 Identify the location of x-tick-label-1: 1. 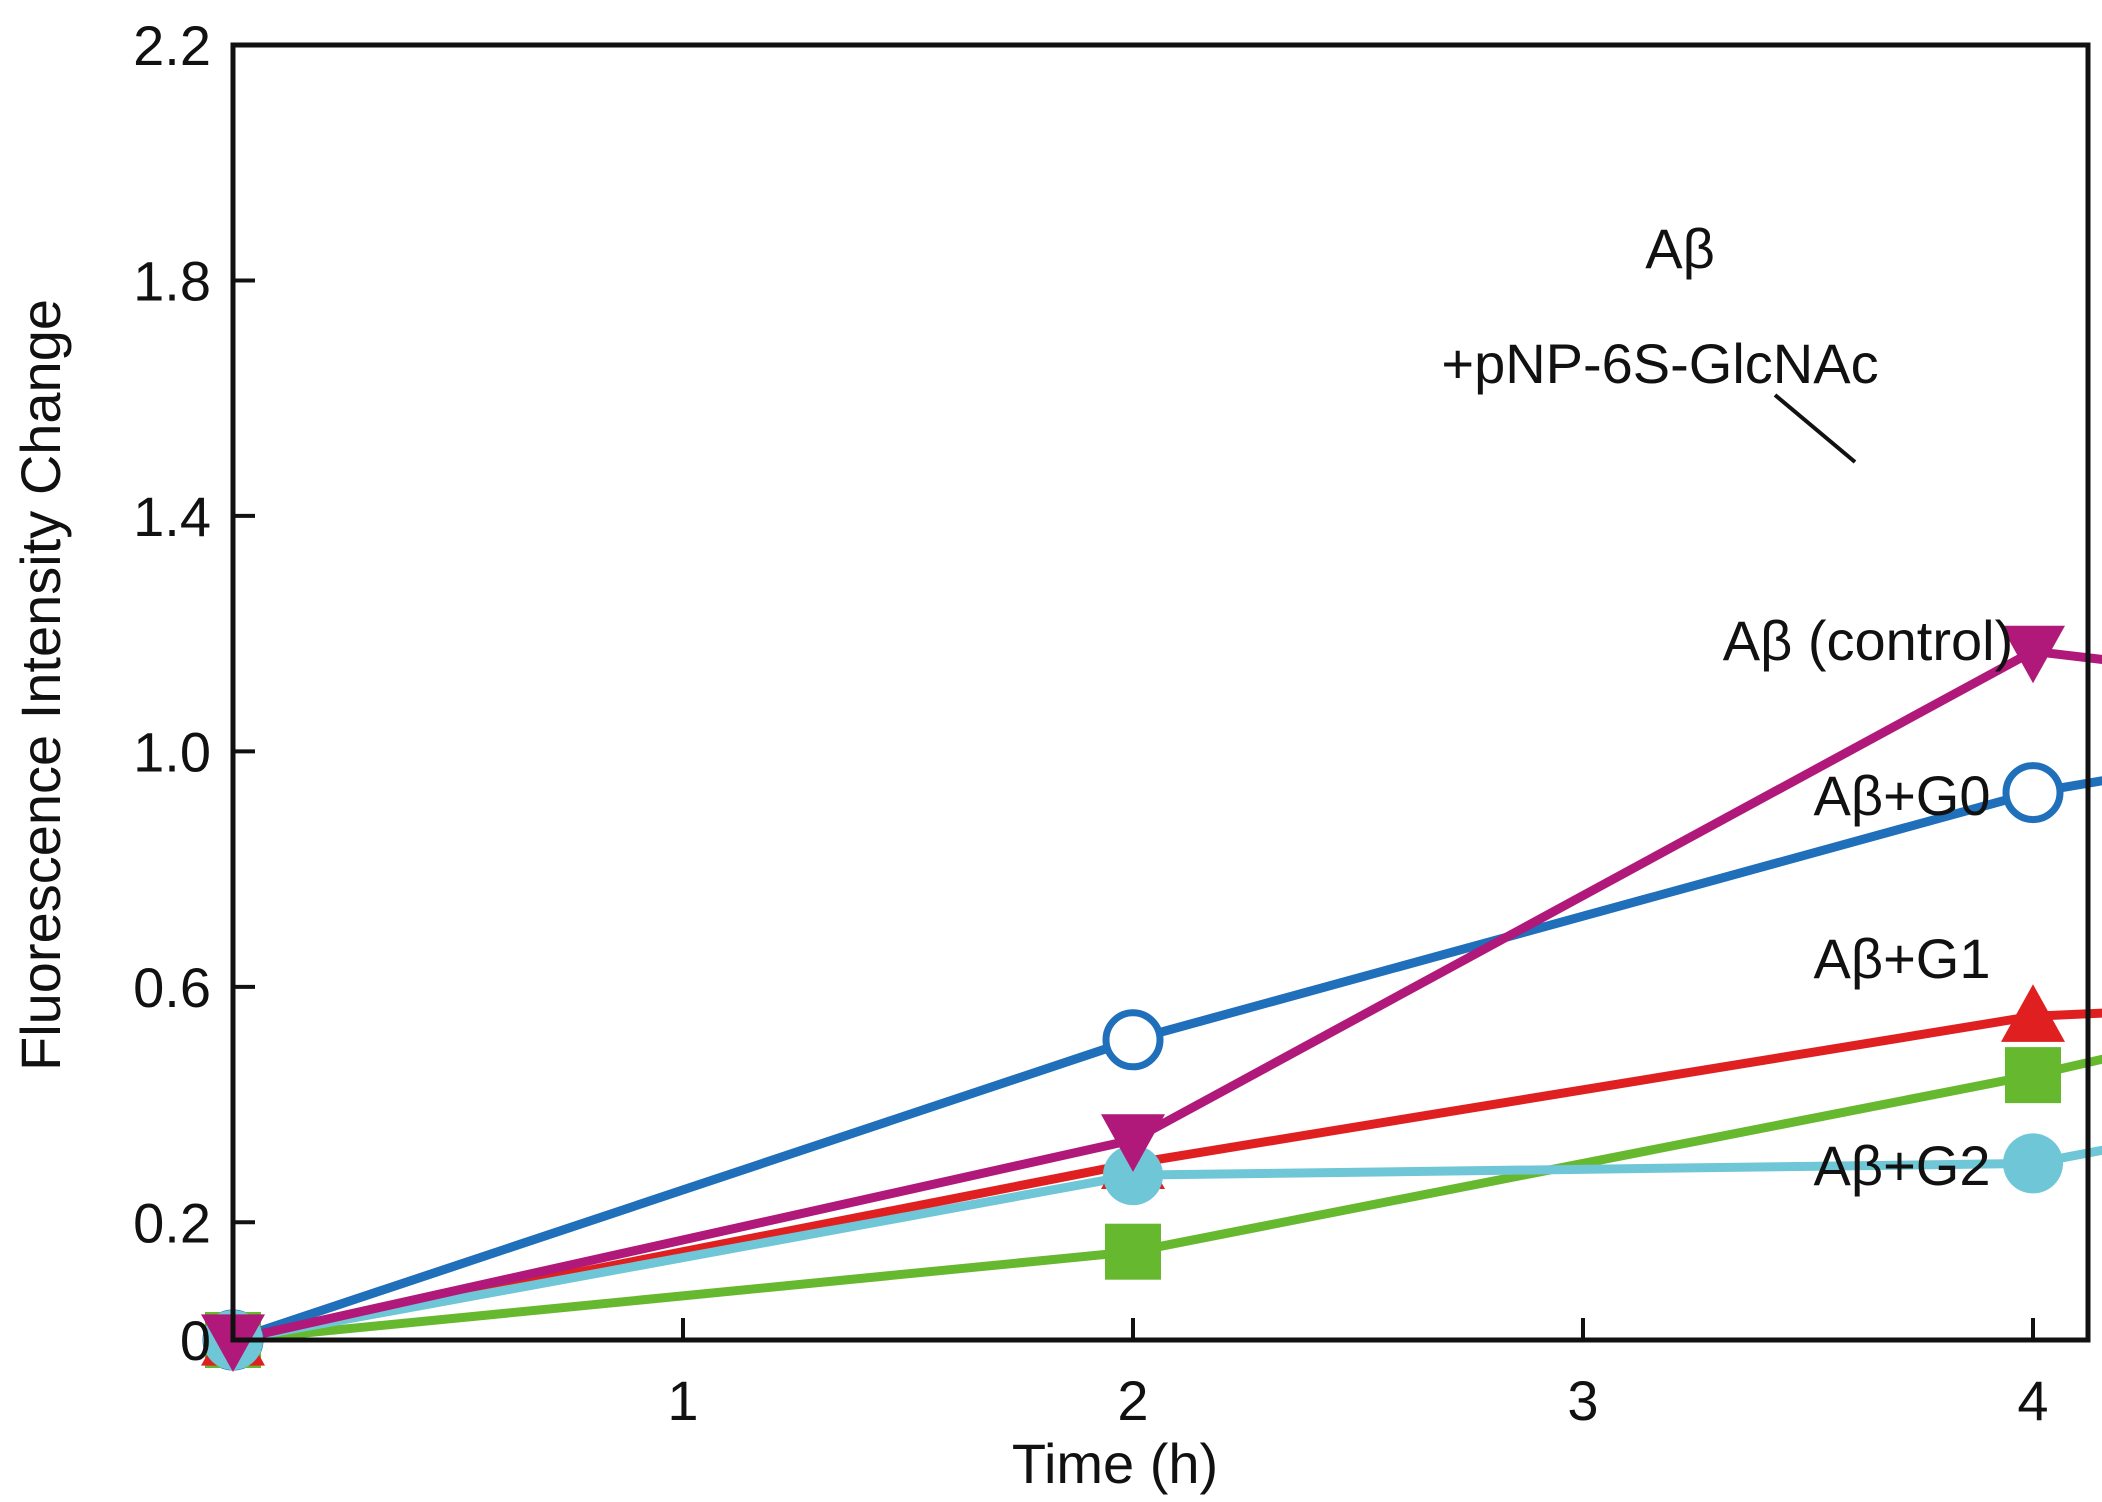
(682, 1400).